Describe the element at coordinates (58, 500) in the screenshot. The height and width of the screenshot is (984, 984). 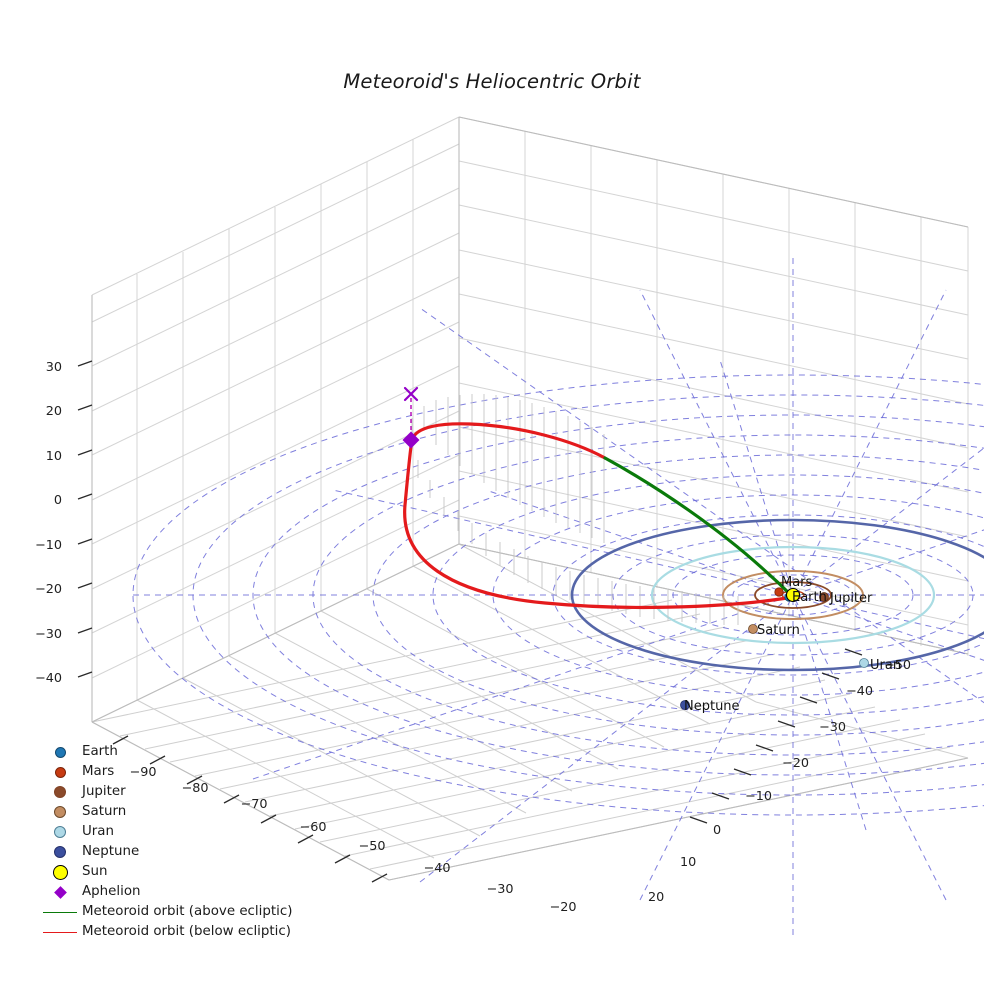
I see `z-tick-label-3: 0` at that location.